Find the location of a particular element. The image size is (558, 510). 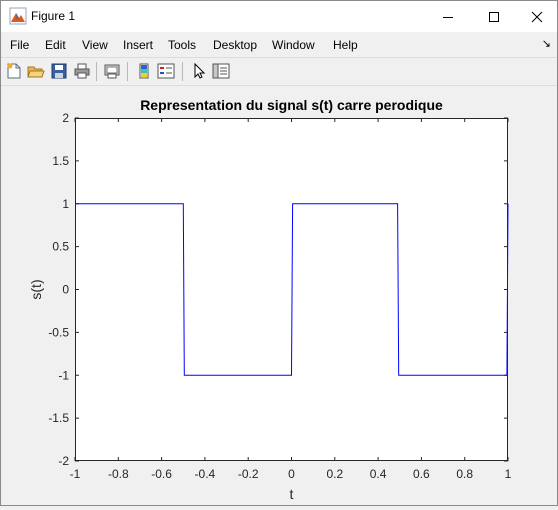

print-preview-icon is located at coordinates (112, 71).